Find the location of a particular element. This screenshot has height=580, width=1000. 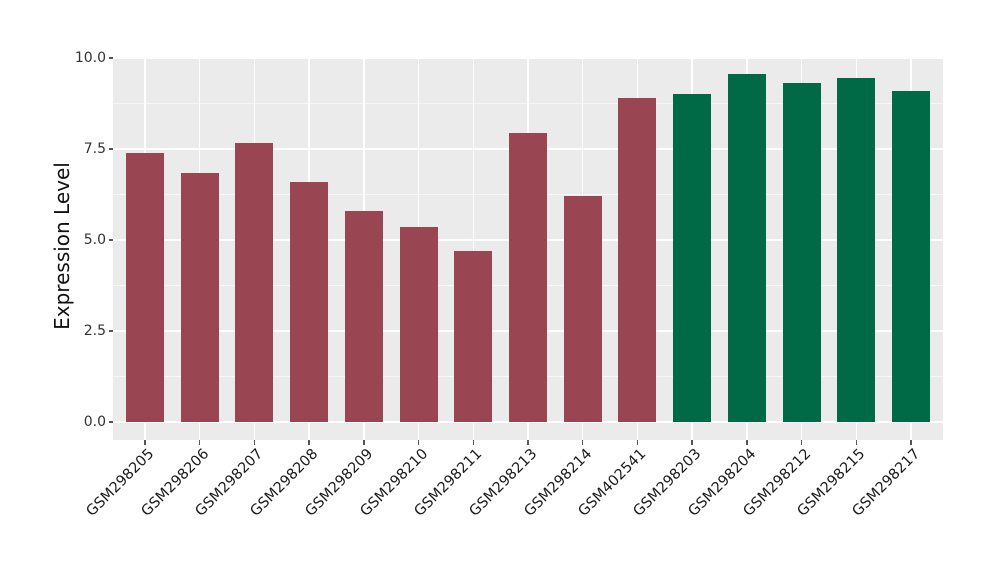

bar-GSM298211 is located at coordinates (473, 336).